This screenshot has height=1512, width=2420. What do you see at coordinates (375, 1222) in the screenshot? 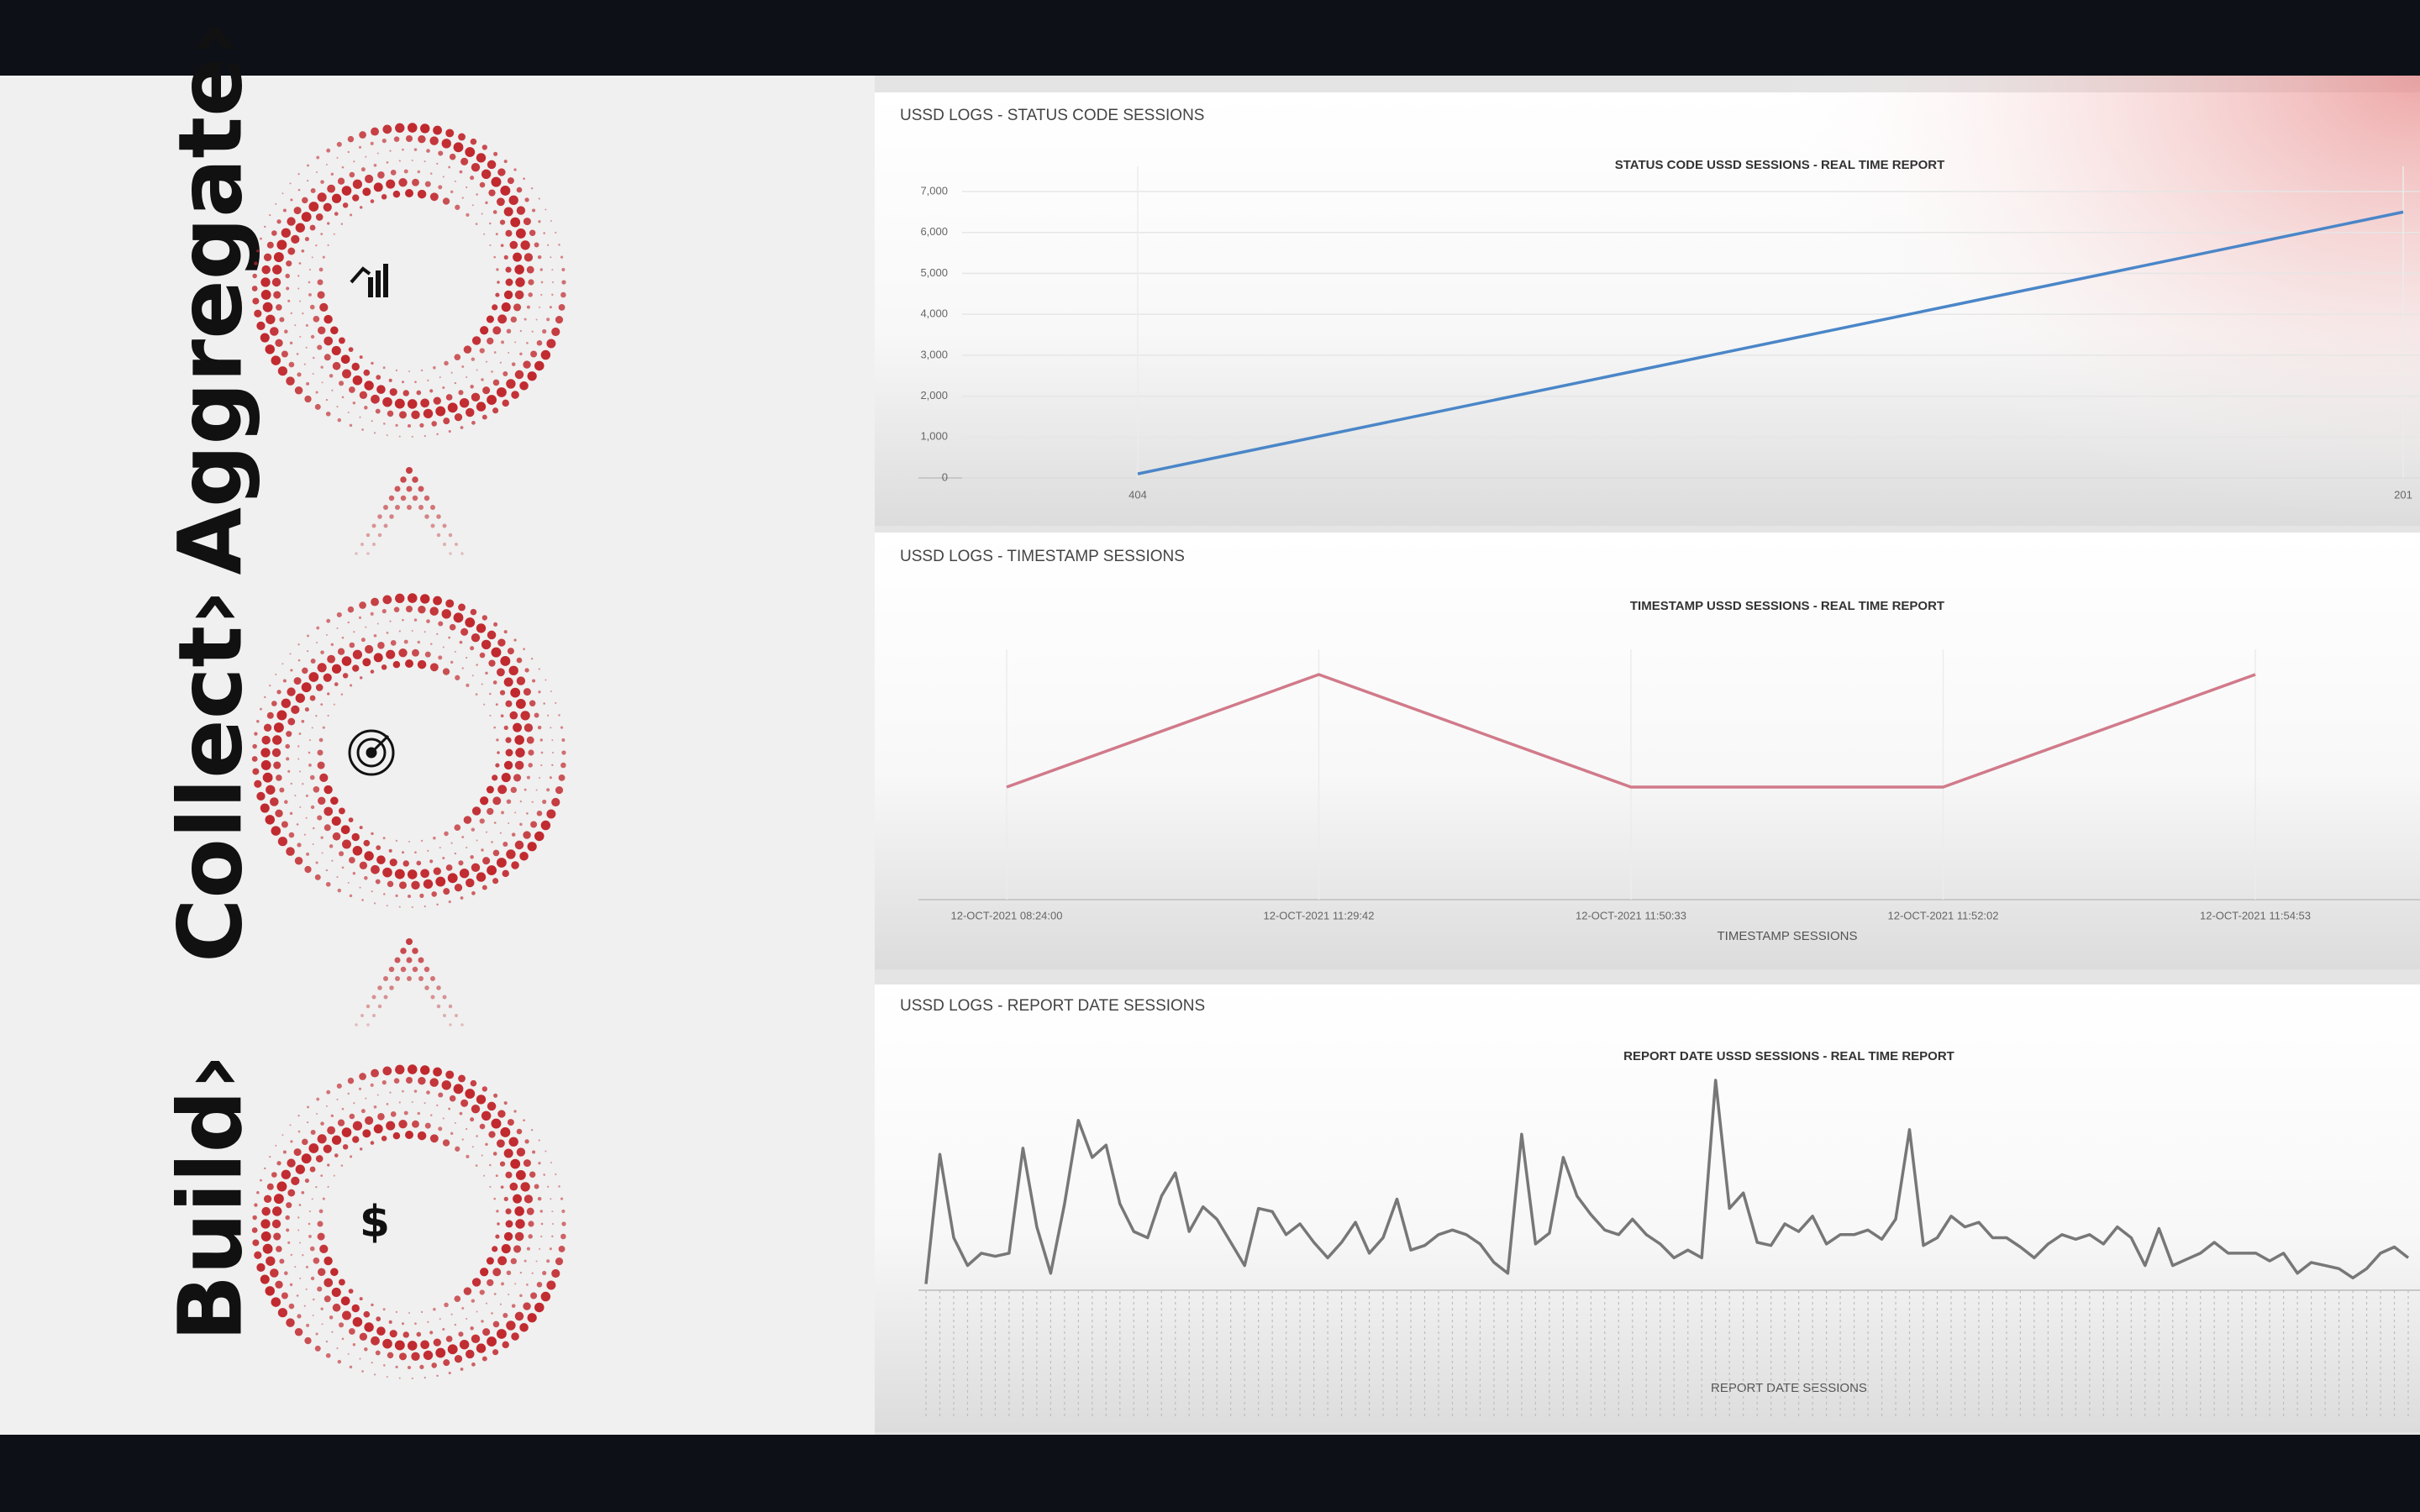
I see `dollar-icon: $` at bounding box center [375, 1222].